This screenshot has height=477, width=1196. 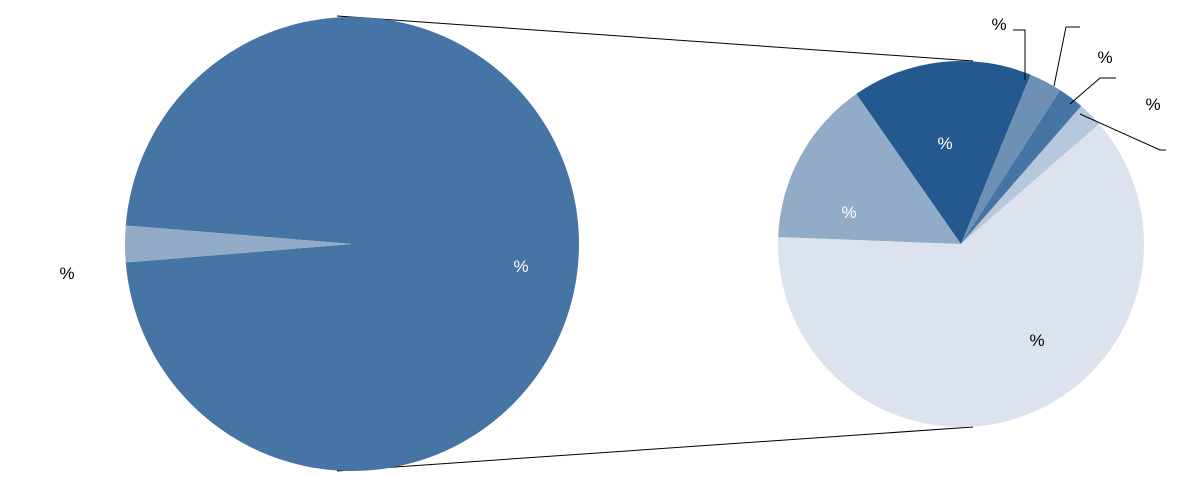 I want to click on secondary-pie-label-2: %, so click(x=944, y=143).